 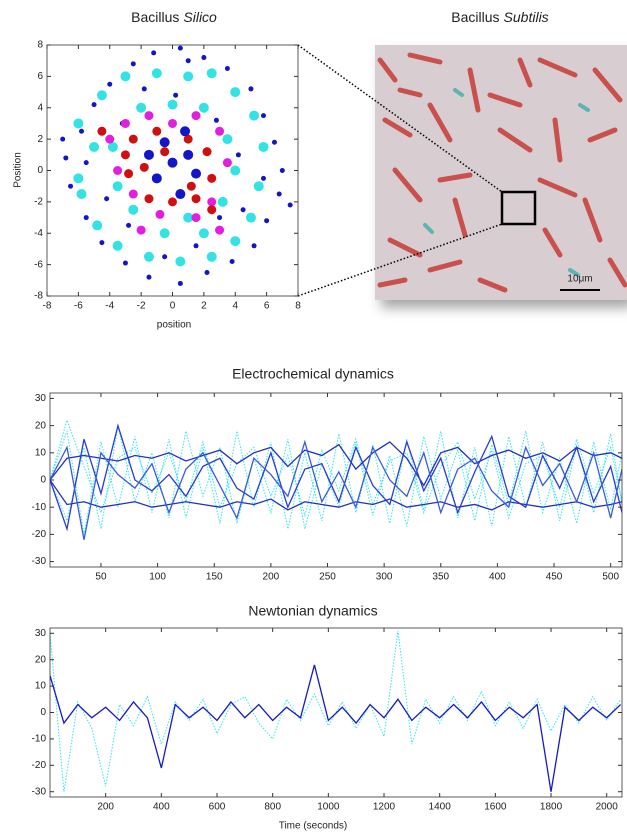 I want to click on title-emphasis: Silico, so click(x=200, y=17).